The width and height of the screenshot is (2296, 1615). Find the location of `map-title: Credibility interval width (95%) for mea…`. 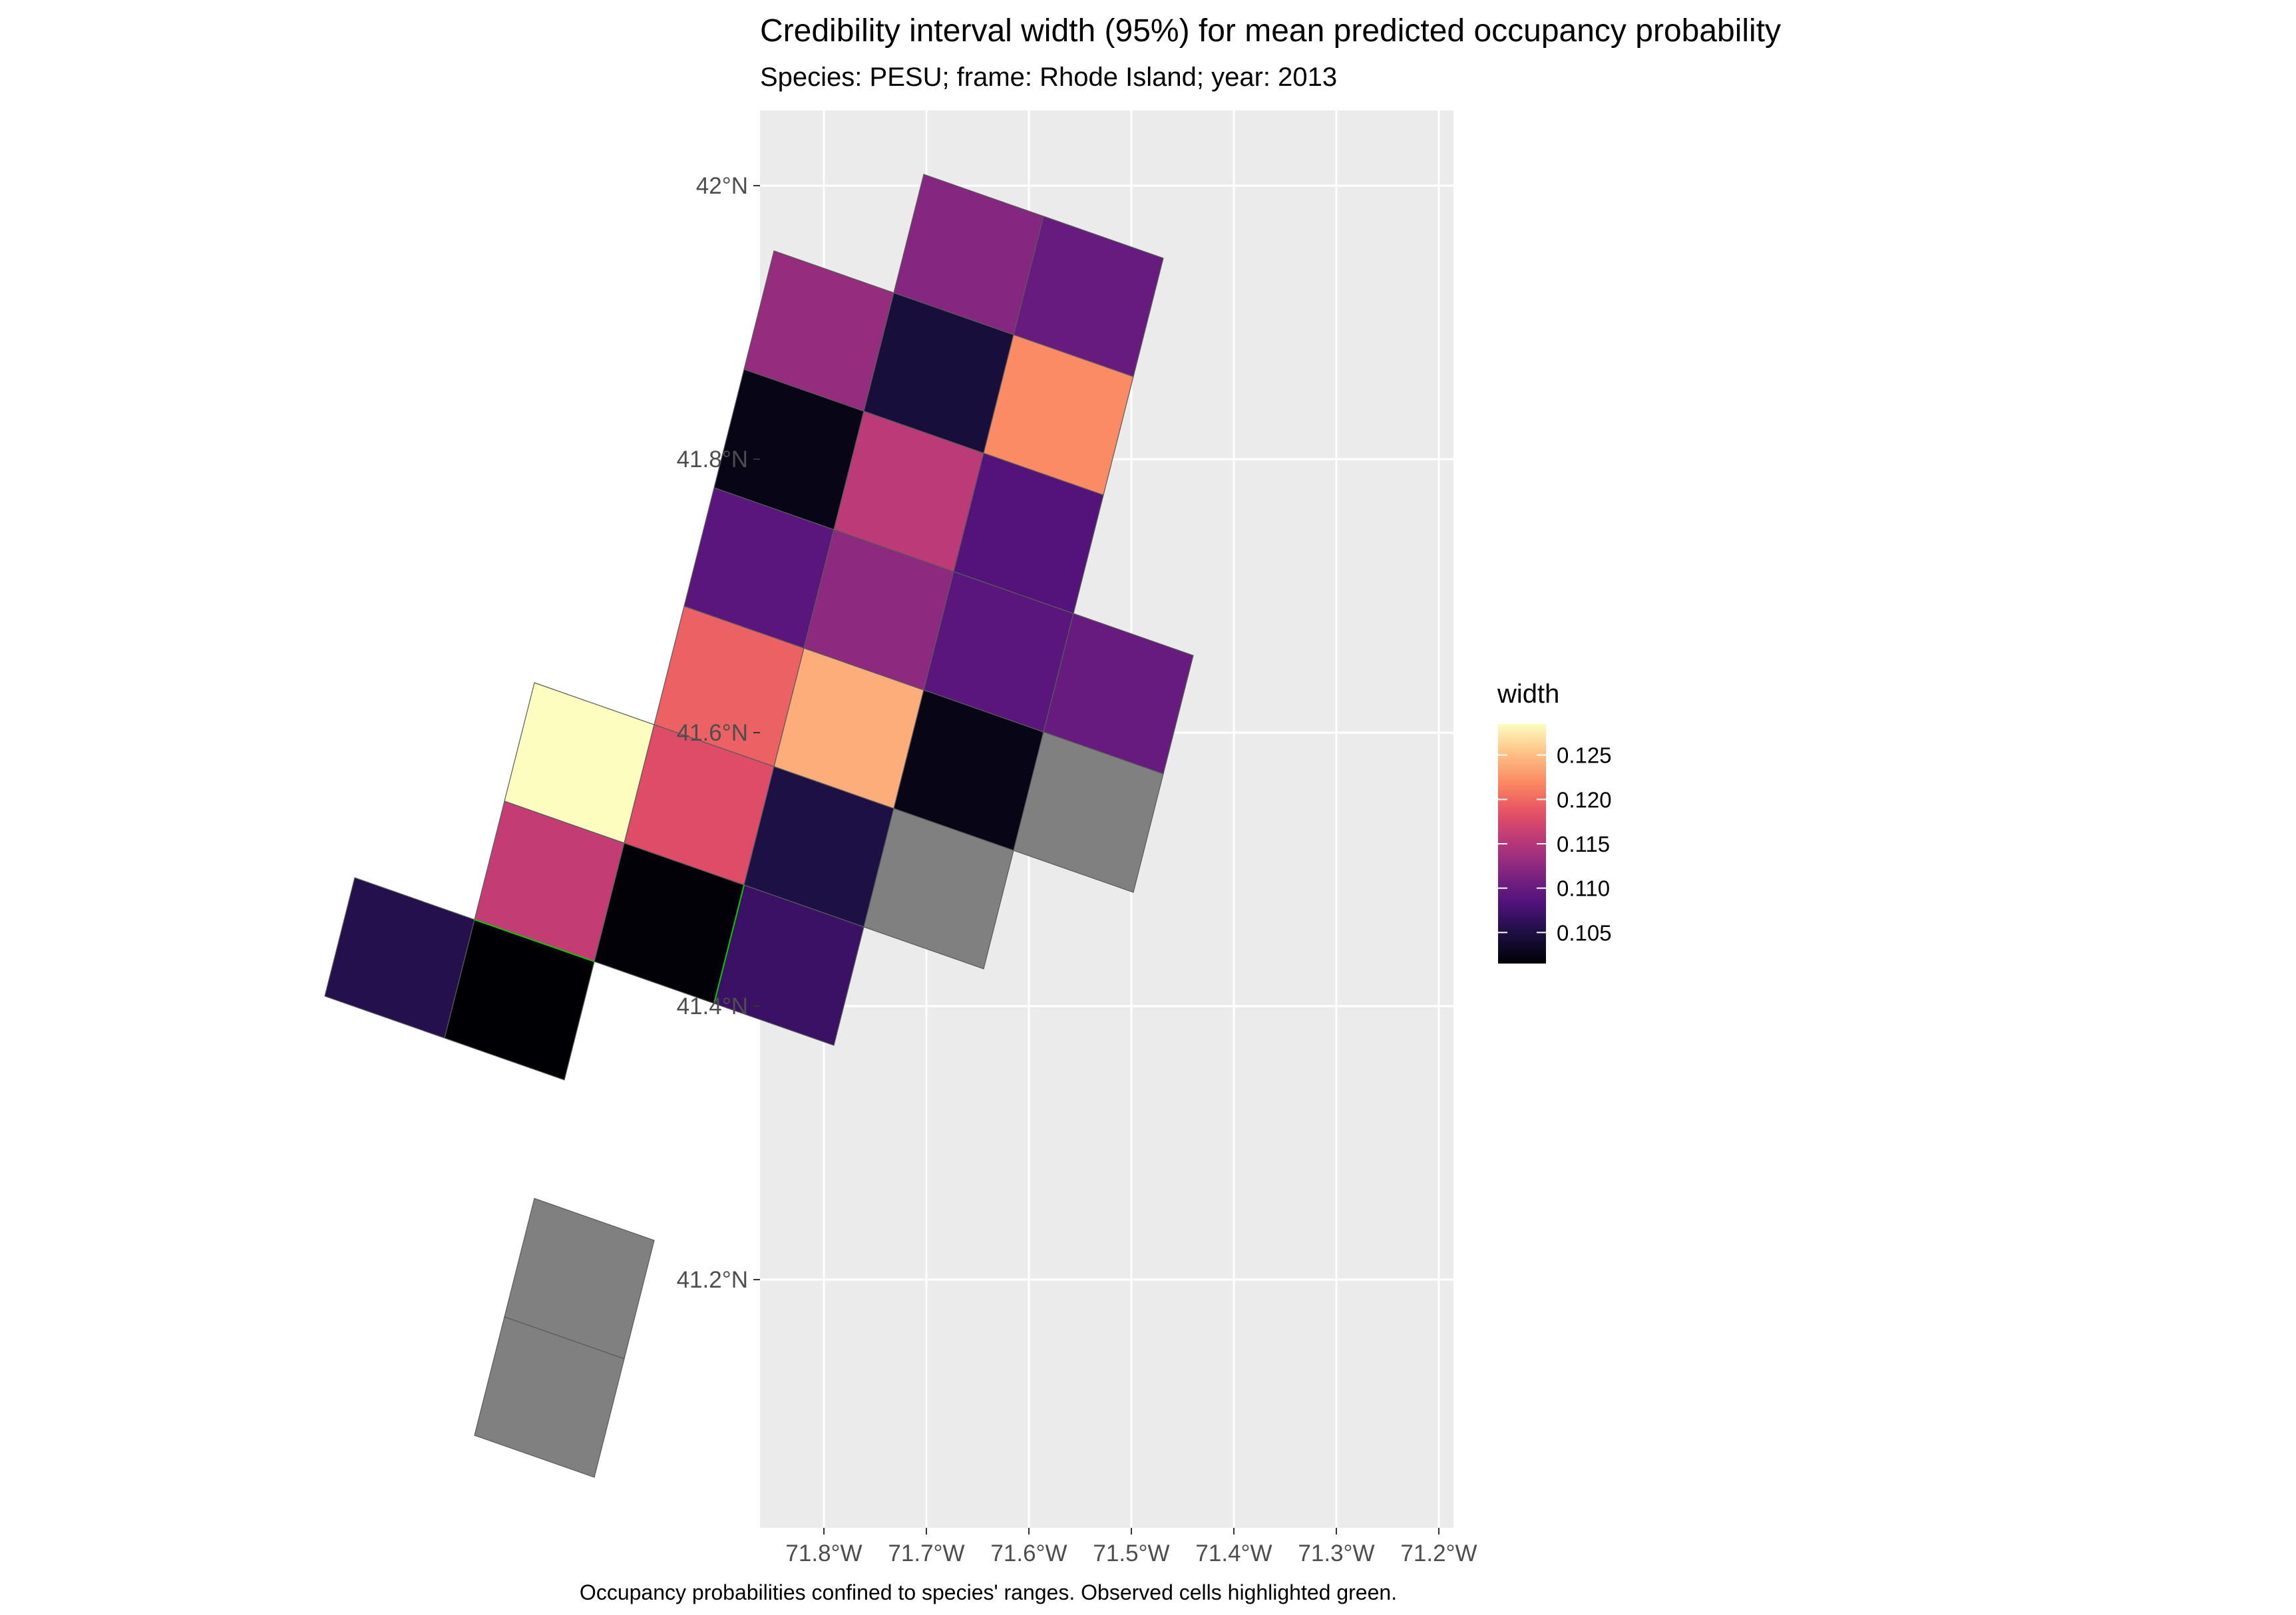

map-title: Credibility interval width (95%) for mea… is located at coordinates (1270, 31).